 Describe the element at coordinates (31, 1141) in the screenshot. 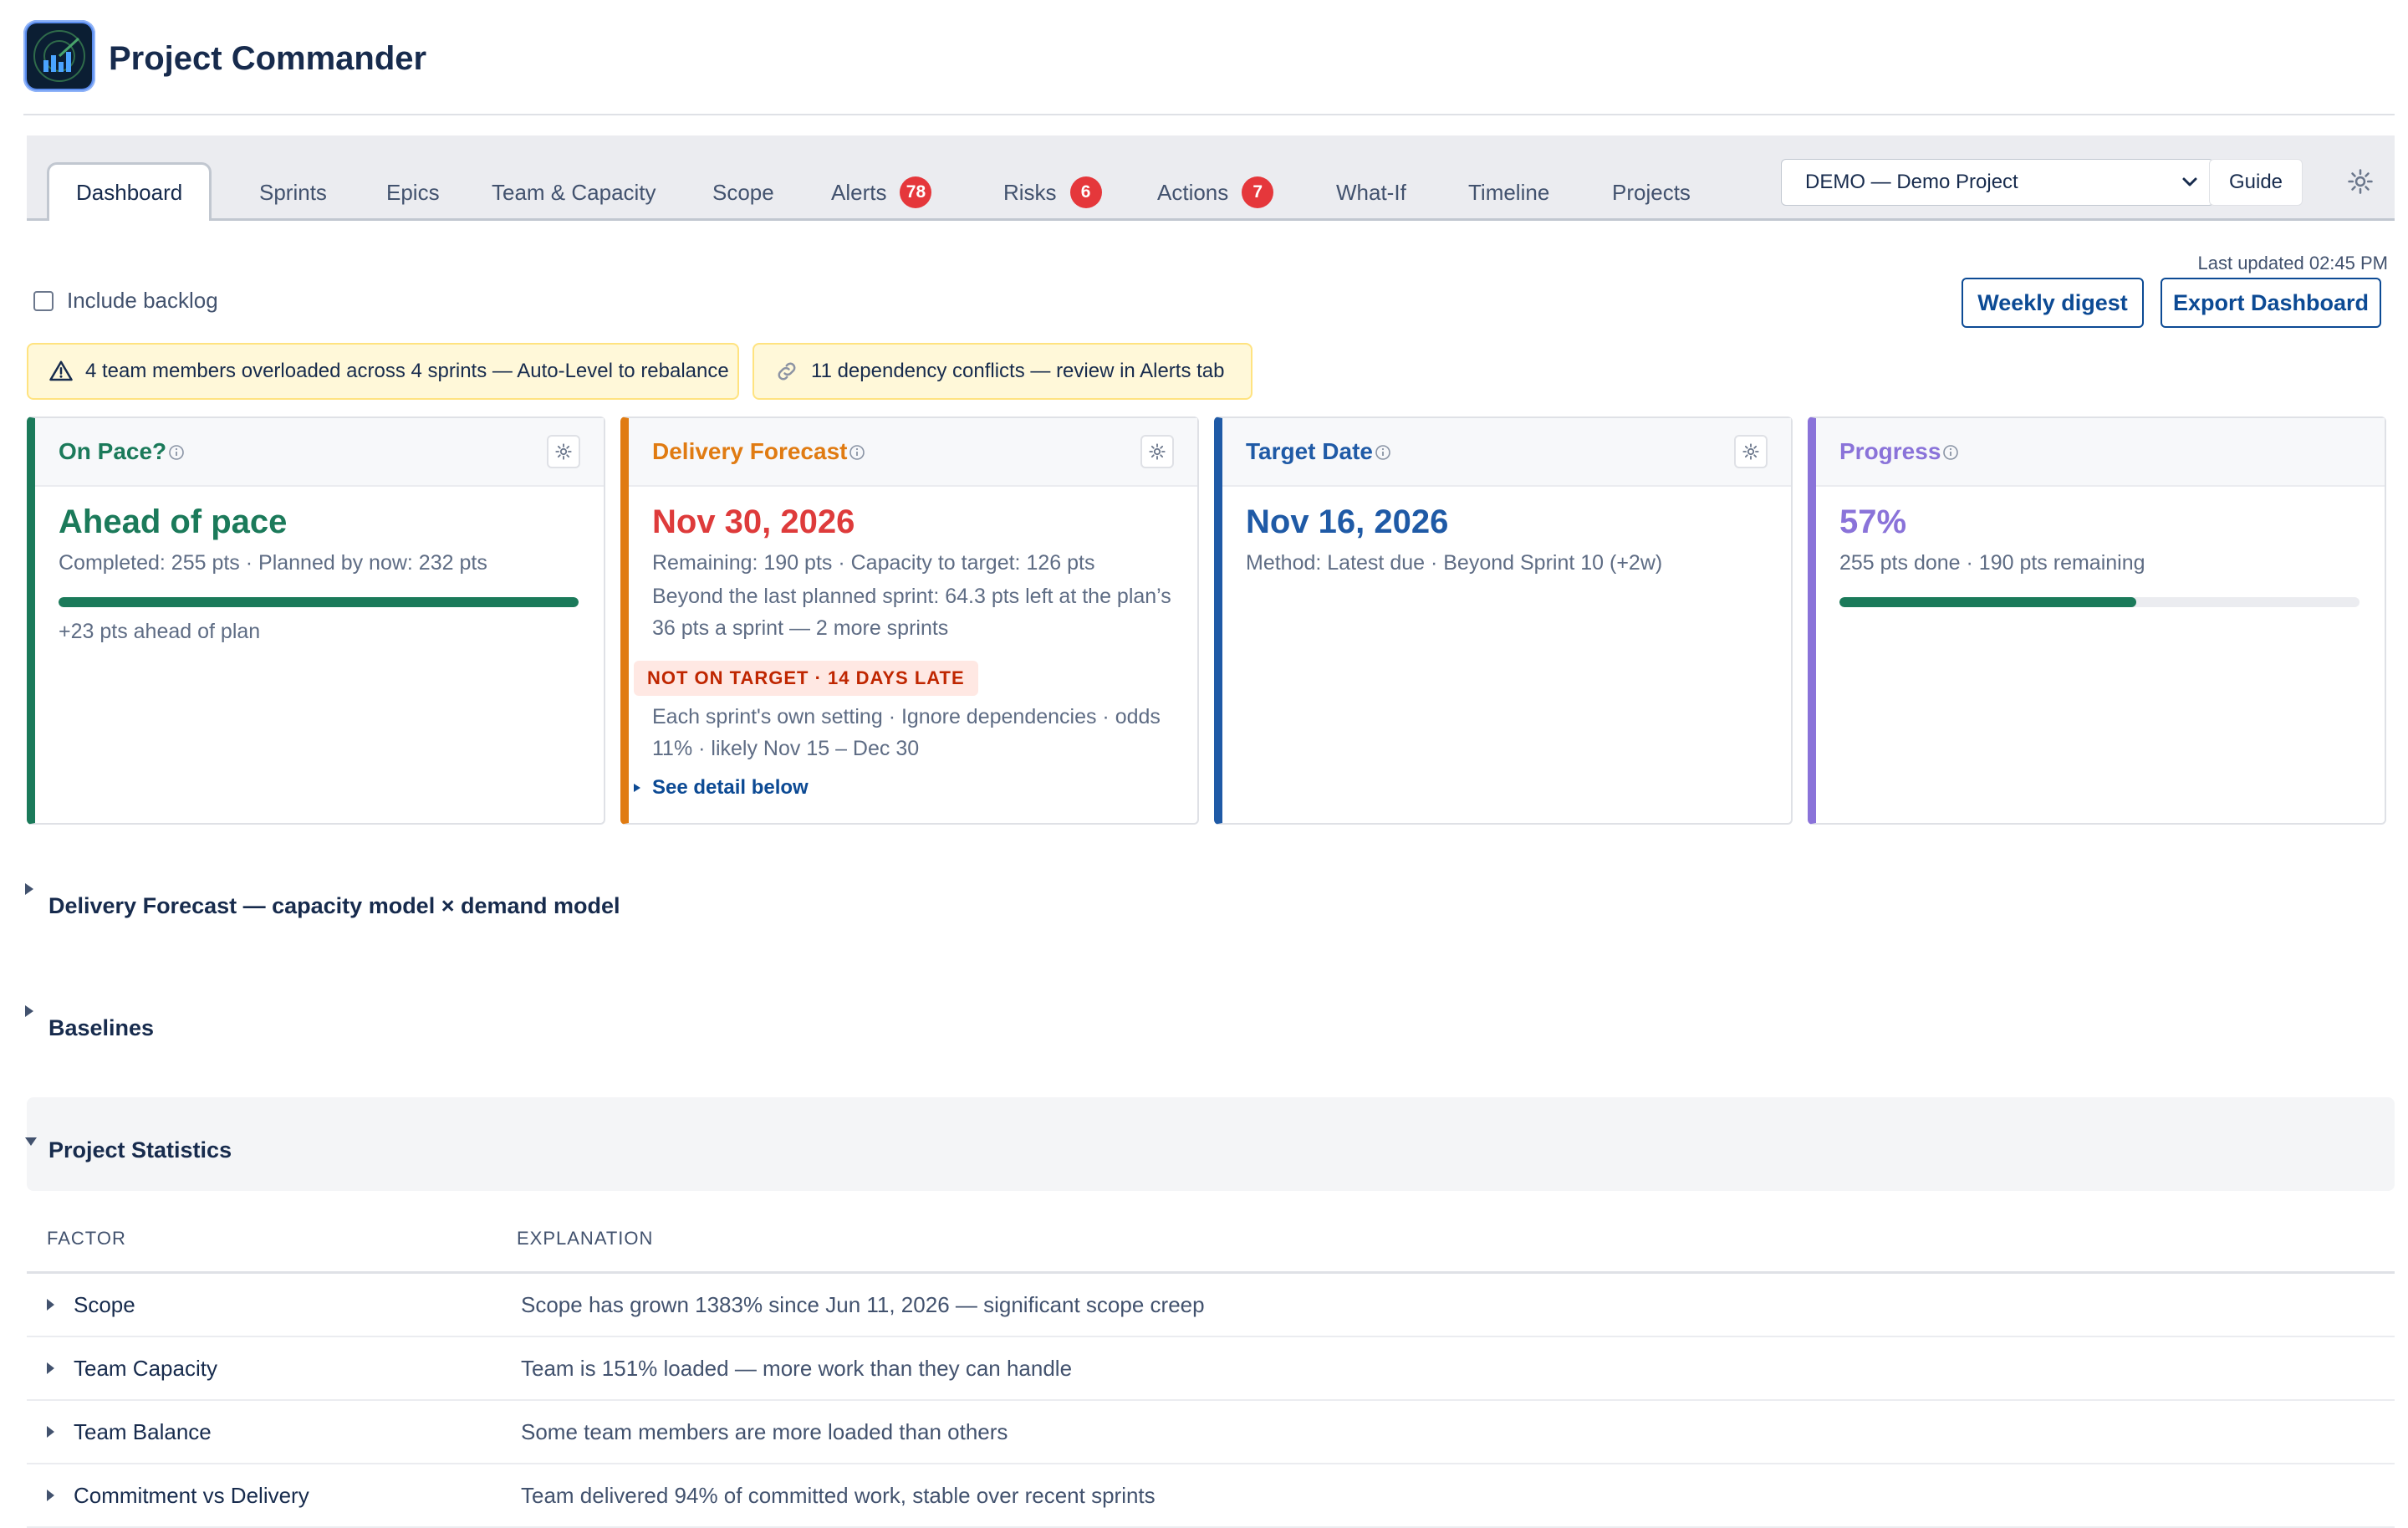

I see `caret-down-icon` at that location.